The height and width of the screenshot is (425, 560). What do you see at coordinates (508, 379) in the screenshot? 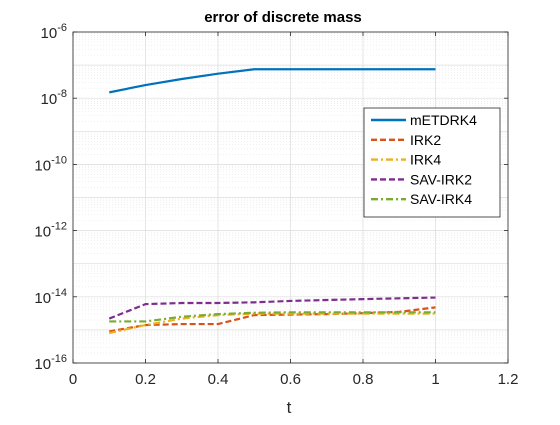
I see `x-tick-label: 1.2` at bounding box center [508, 379].